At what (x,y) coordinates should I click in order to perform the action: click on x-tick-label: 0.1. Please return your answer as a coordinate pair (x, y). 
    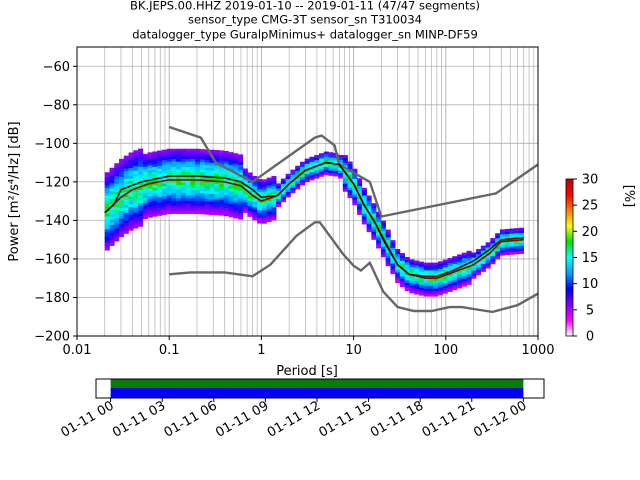
    Looking at the image, I should click on (169, 350).